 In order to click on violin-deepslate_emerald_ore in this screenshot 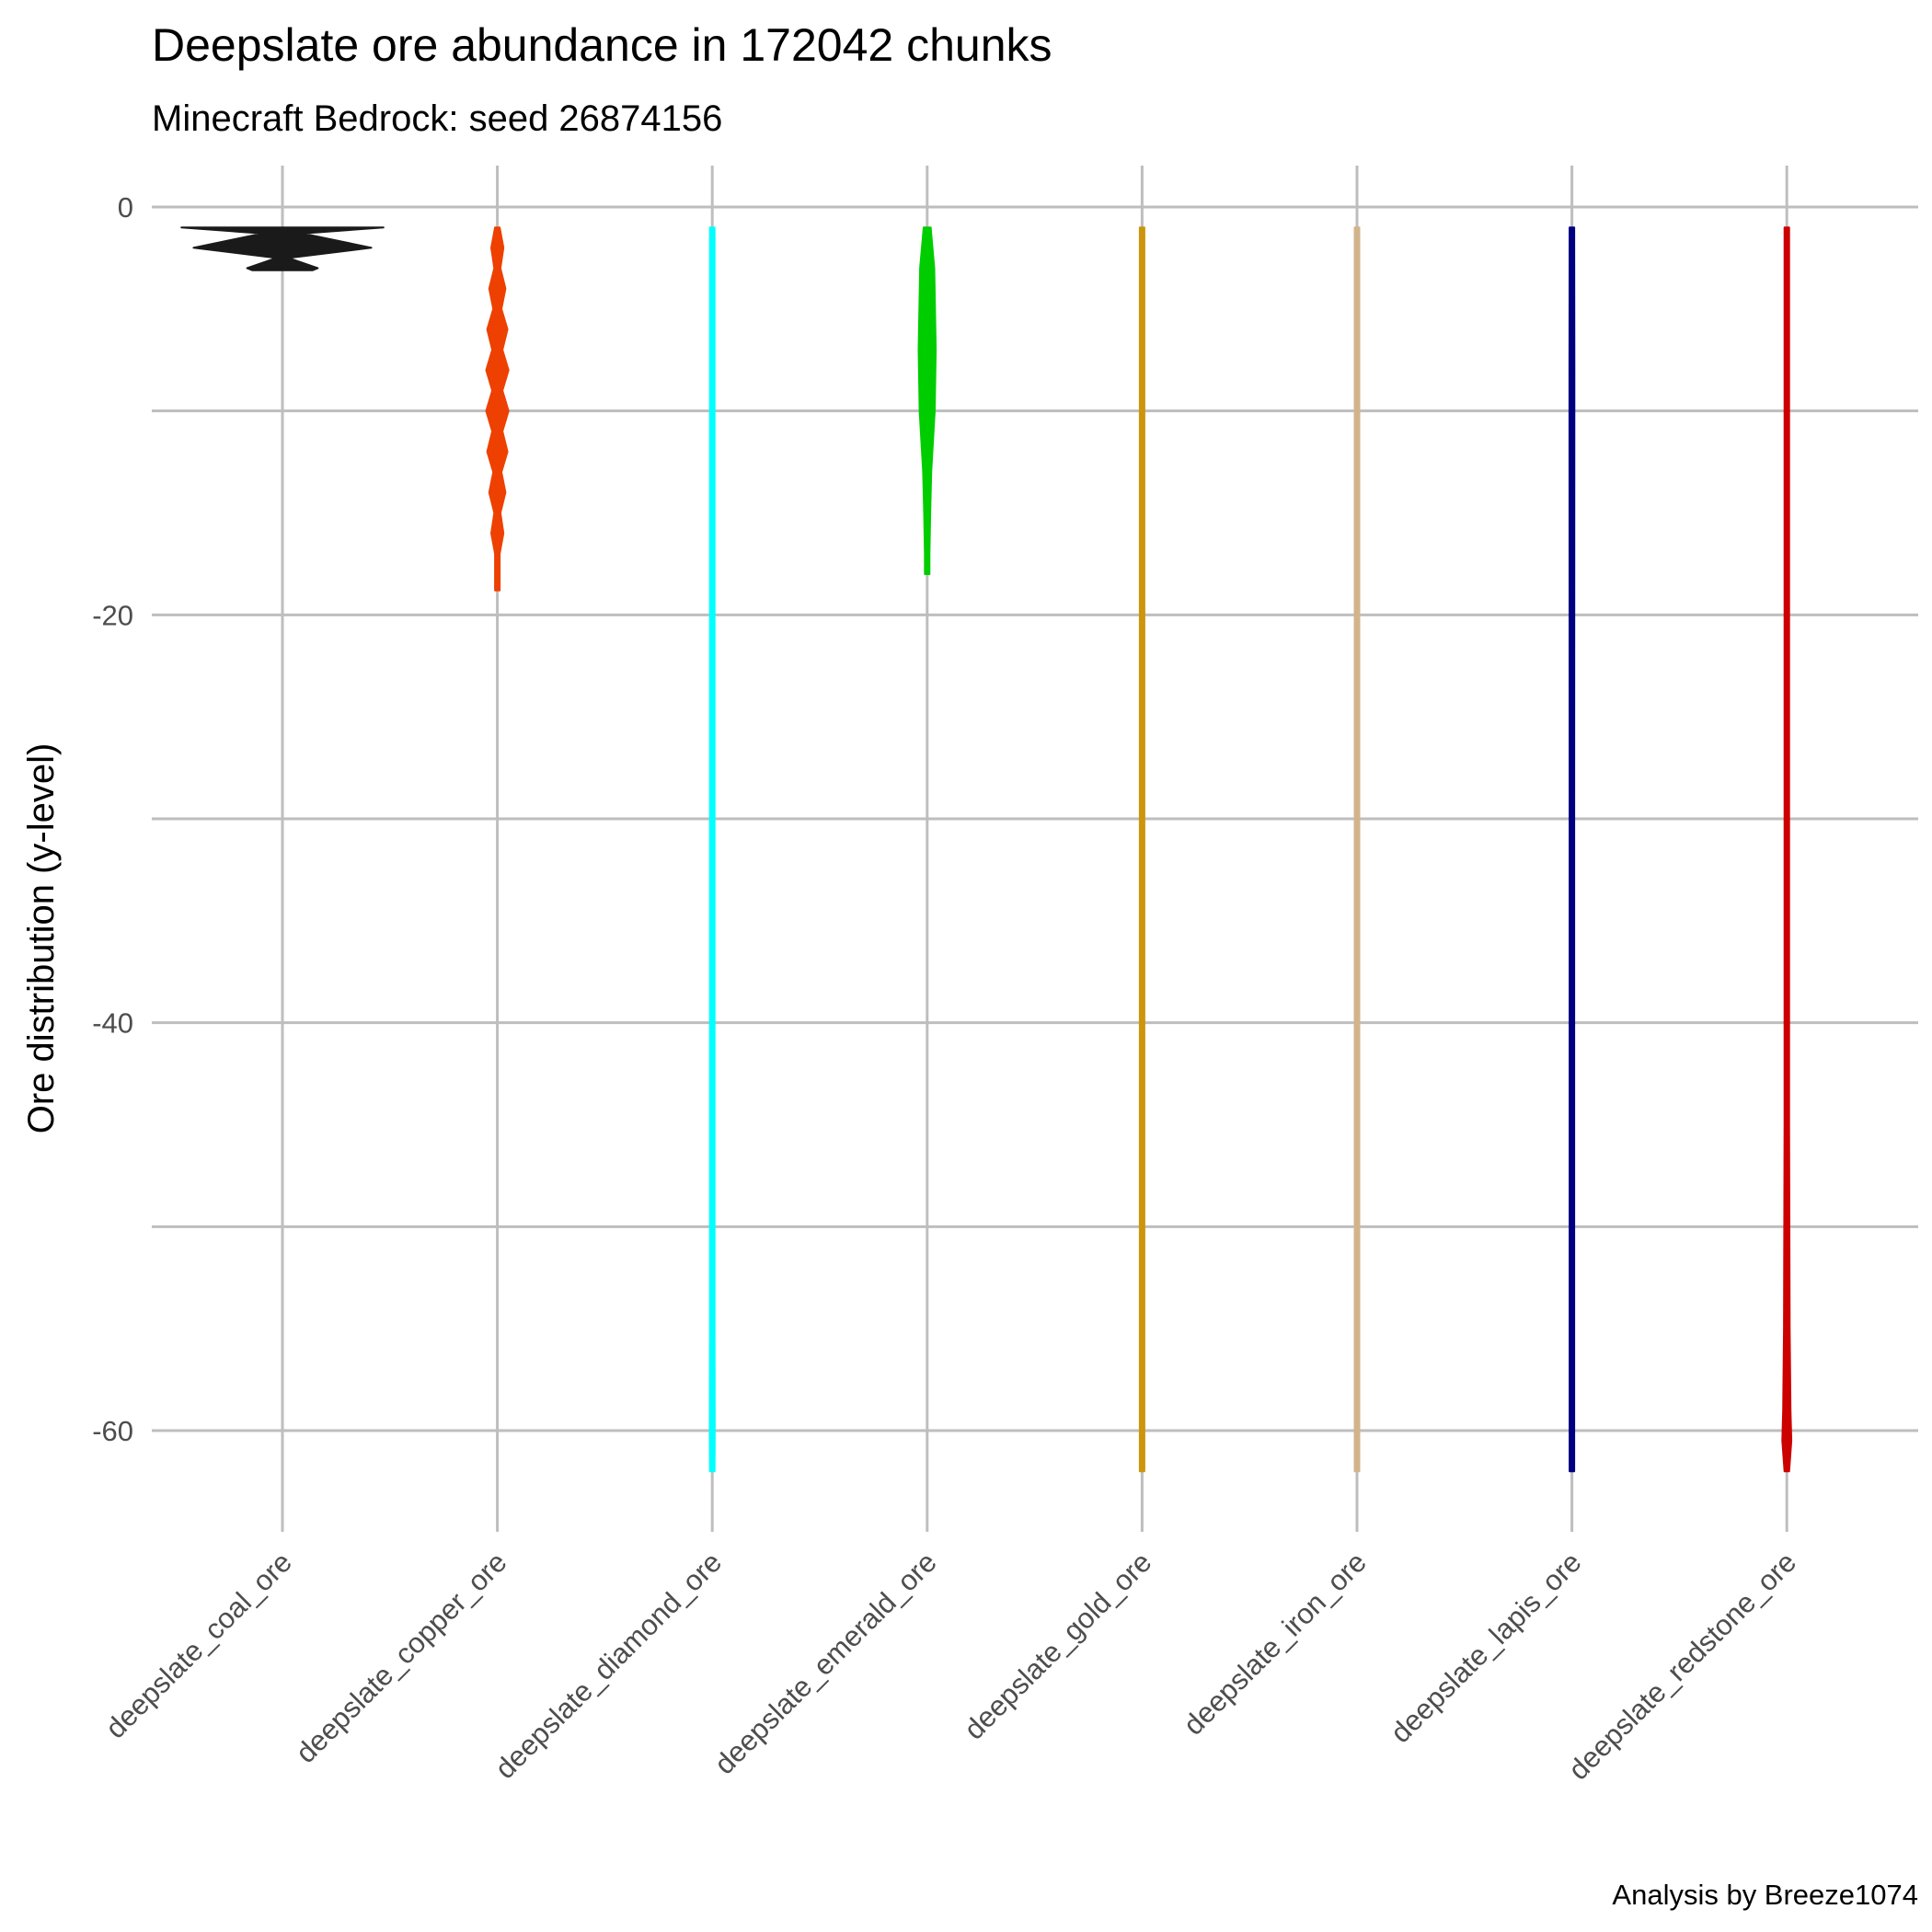, I will do `click(927, 400)`.